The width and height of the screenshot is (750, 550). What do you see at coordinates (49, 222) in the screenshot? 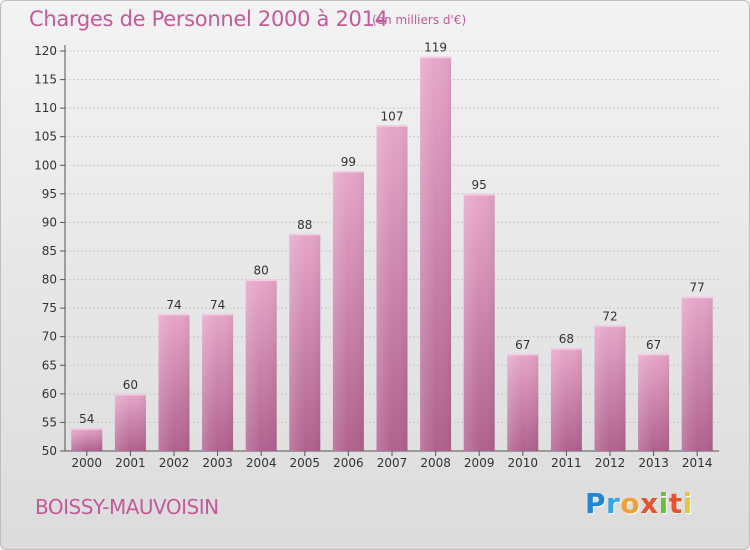
I see `y-tick-label: 90` at bounding box center [49, 222].